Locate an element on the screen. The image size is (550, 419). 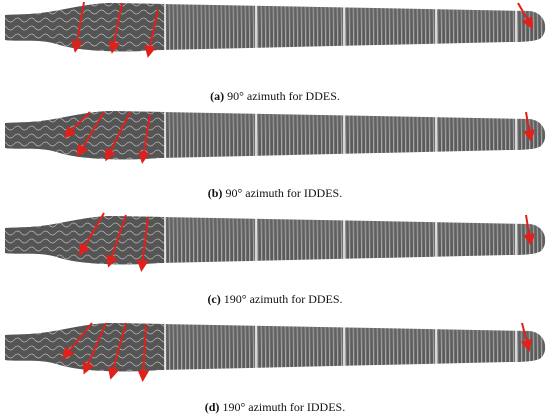
caption: (d) 190° azimuth for IDDES. is located at coordinates (275, 407).